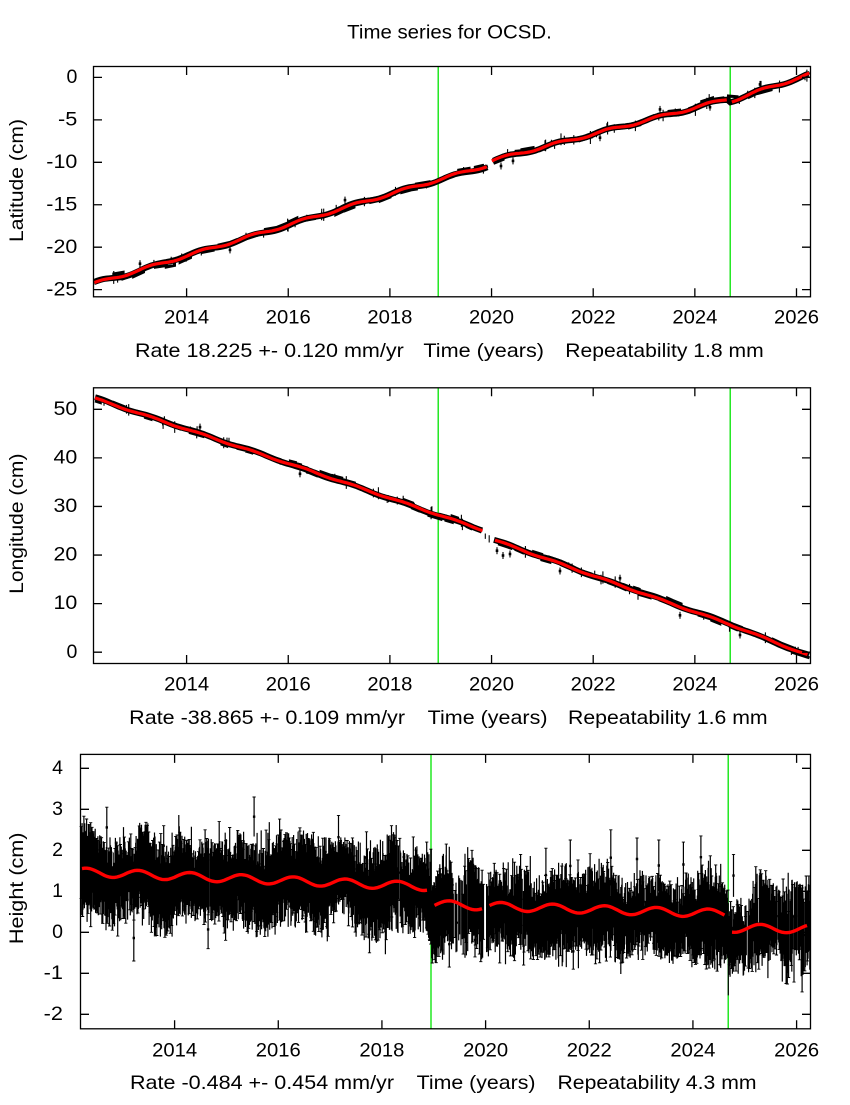  Describe the element at coordinates (61, 247) in the screenshot. I see `svg-text: -20` at that location.